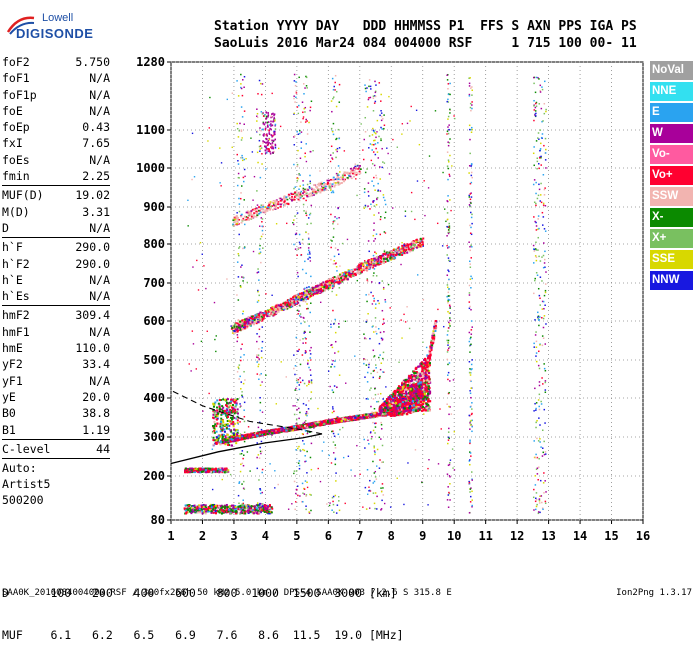 This screenshot has height=656, width=700. What do you see at coordinates (154, 476) in the screenshot?
I see `y-tick-label: 200` at bounding box center [154, 476].